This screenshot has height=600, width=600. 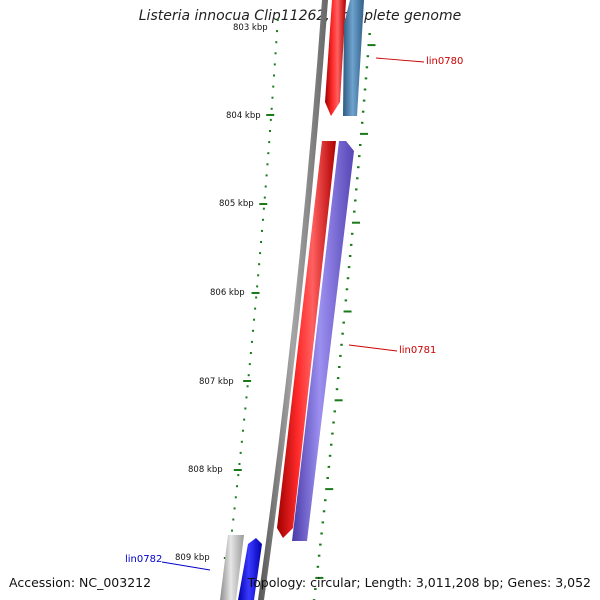 What do you see at coordinates (417, 350) in the screenshot?
I see `gene-label-lin0781: lin0781` at bounding box center [417, 350].